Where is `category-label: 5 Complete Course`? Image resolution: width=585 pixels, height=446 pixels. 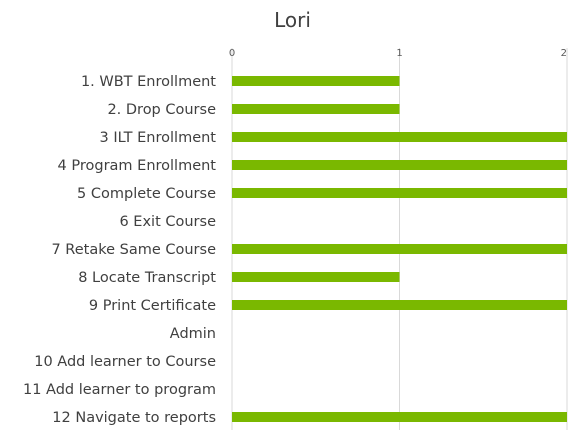
category-label: 5 Complete Course is located at coordinates (146, 194).